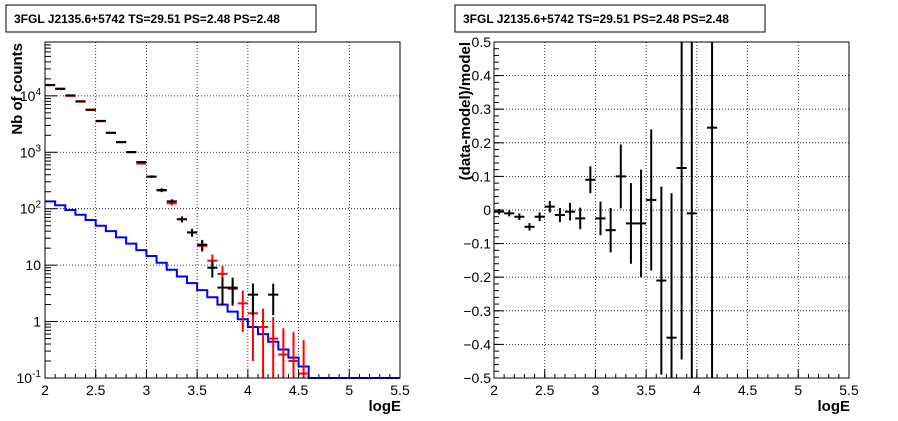  What do you see at coordinates (798, 390) in the screenshot?
I see `right-x-tick-label: 5` at bounding box center [798, 390].